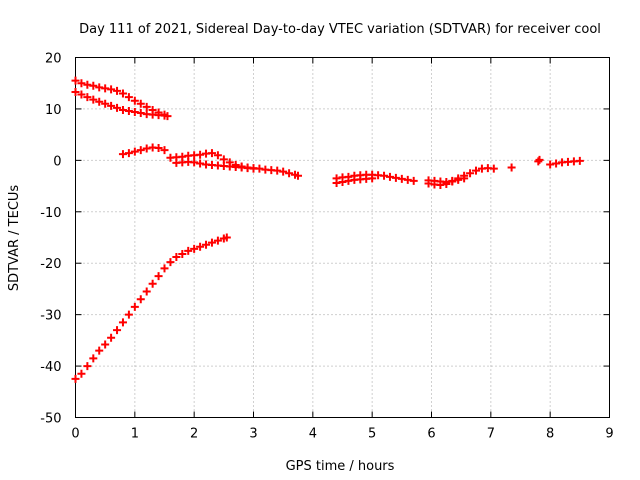  What do you see at coordinates (525, 163) in the screenshot?
I see `series-track-j` at bounding box center [525, 163].